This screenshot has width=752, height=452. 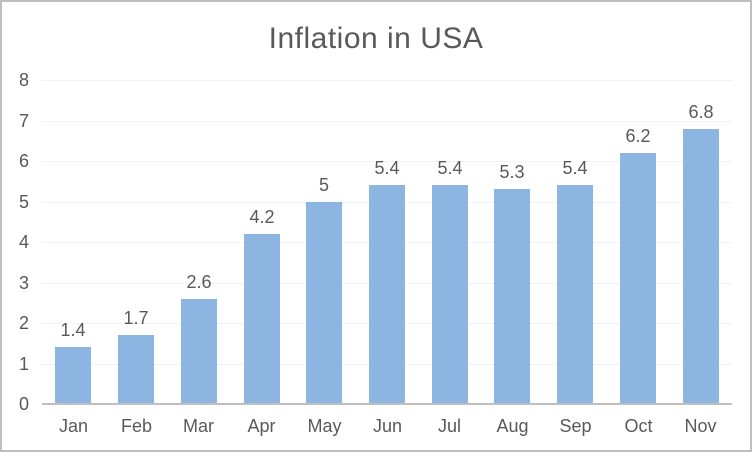 I want to click on y-axis-tick-label: 7, so click(x=23, y=121).